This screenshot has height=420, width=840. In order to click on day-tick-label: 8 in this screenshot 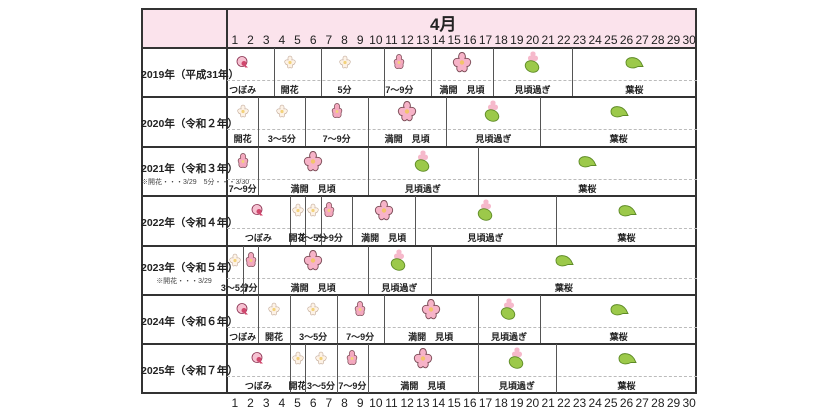, I will do `click(344, 403)`.